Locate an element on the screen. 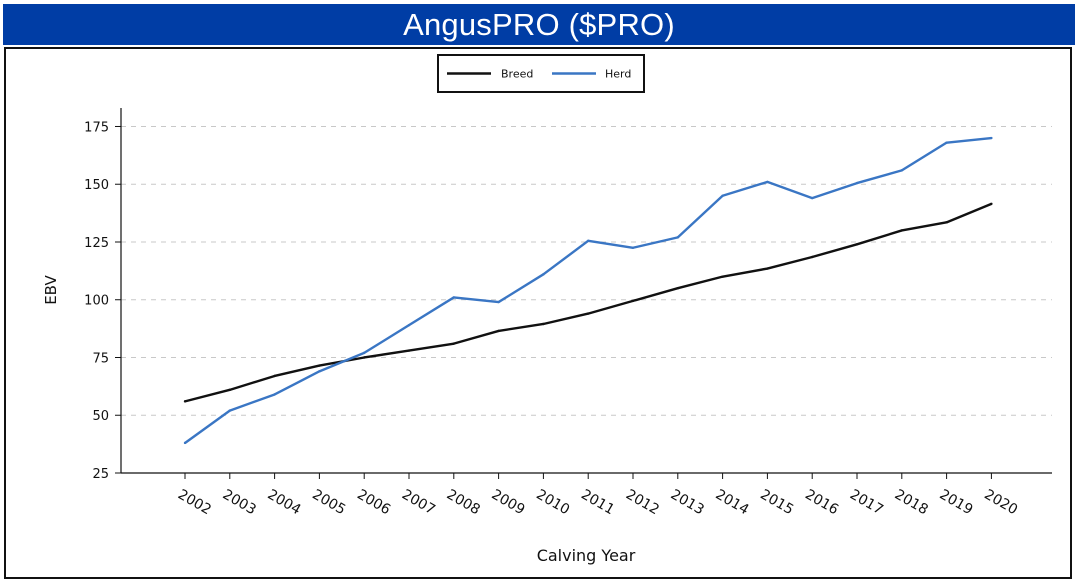 Image resolution: width=1080 pixels, height=587 pixels. x-tick-label: 2003 is located at coordinates (239, 503).